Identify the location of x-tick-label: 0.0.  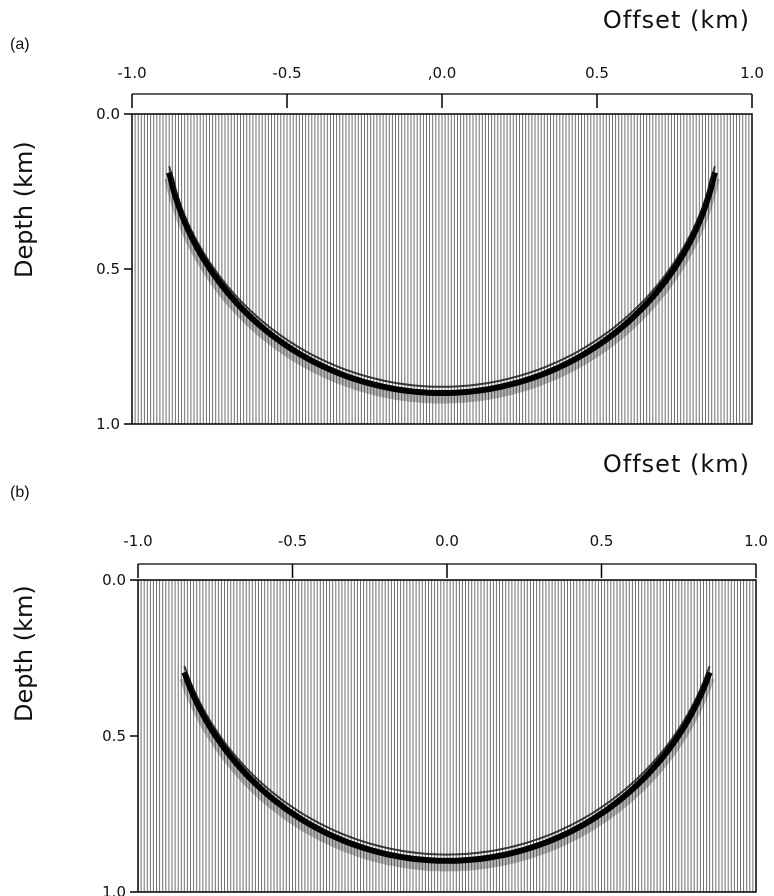
(447, 541).